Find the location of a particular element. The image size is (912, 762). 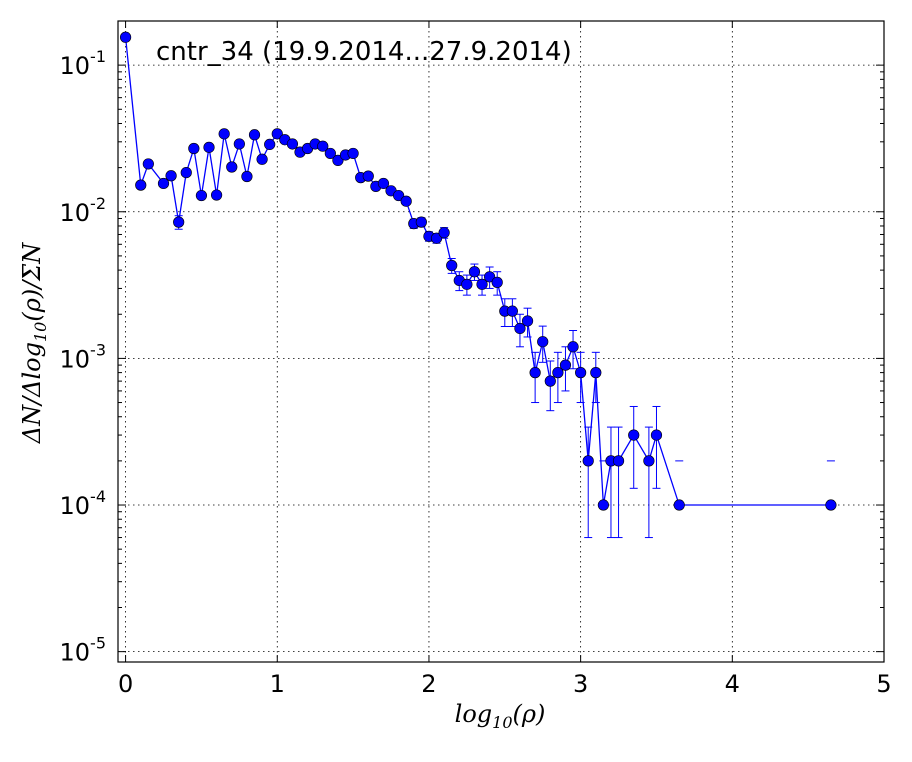

x-axis-label: log10(ρ) is located at coordinates (500, 716).